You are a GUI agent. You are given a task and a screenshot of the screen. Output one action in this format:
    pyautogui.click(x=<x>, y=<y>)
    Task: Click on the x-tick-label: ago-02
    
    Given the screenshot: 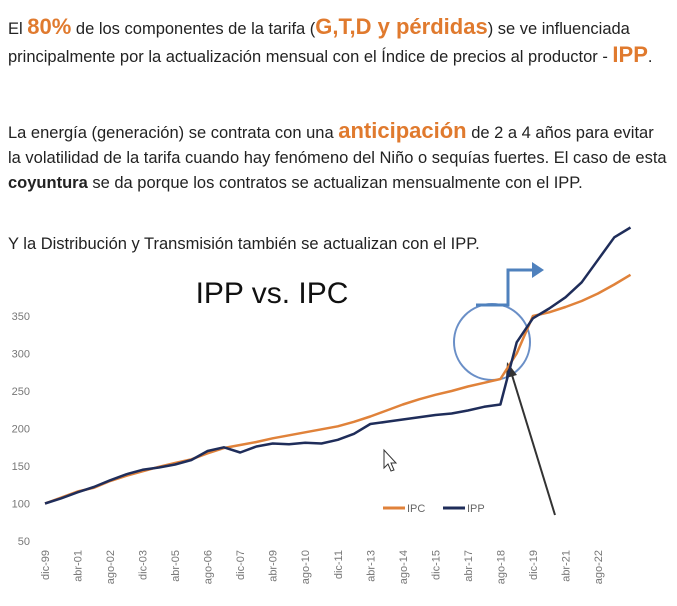 What is the action you would take?
    pyautogui.click(x=111, y=567)
    